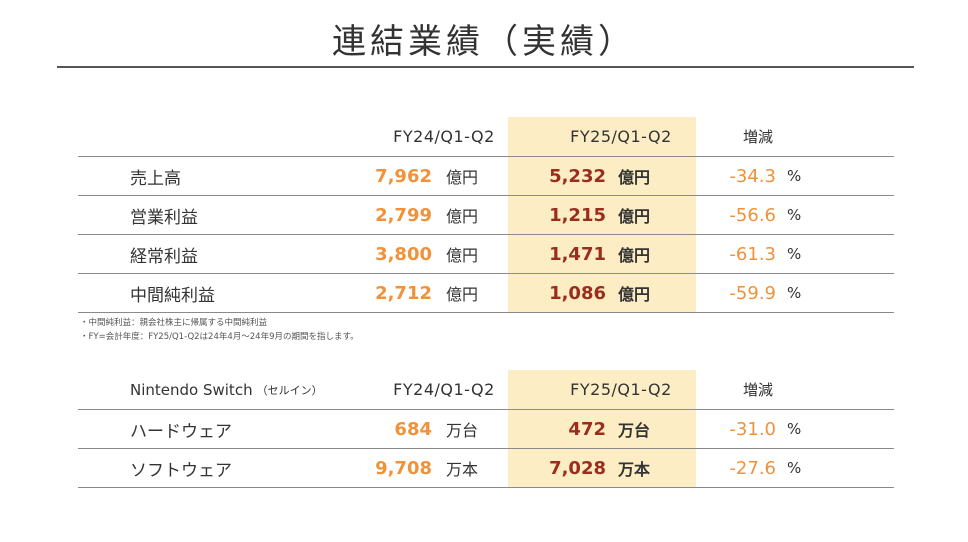  I want to click on table-header: FY24/Q1-Q2 FY25/Q1-Q2 増減, so click(486, 136).